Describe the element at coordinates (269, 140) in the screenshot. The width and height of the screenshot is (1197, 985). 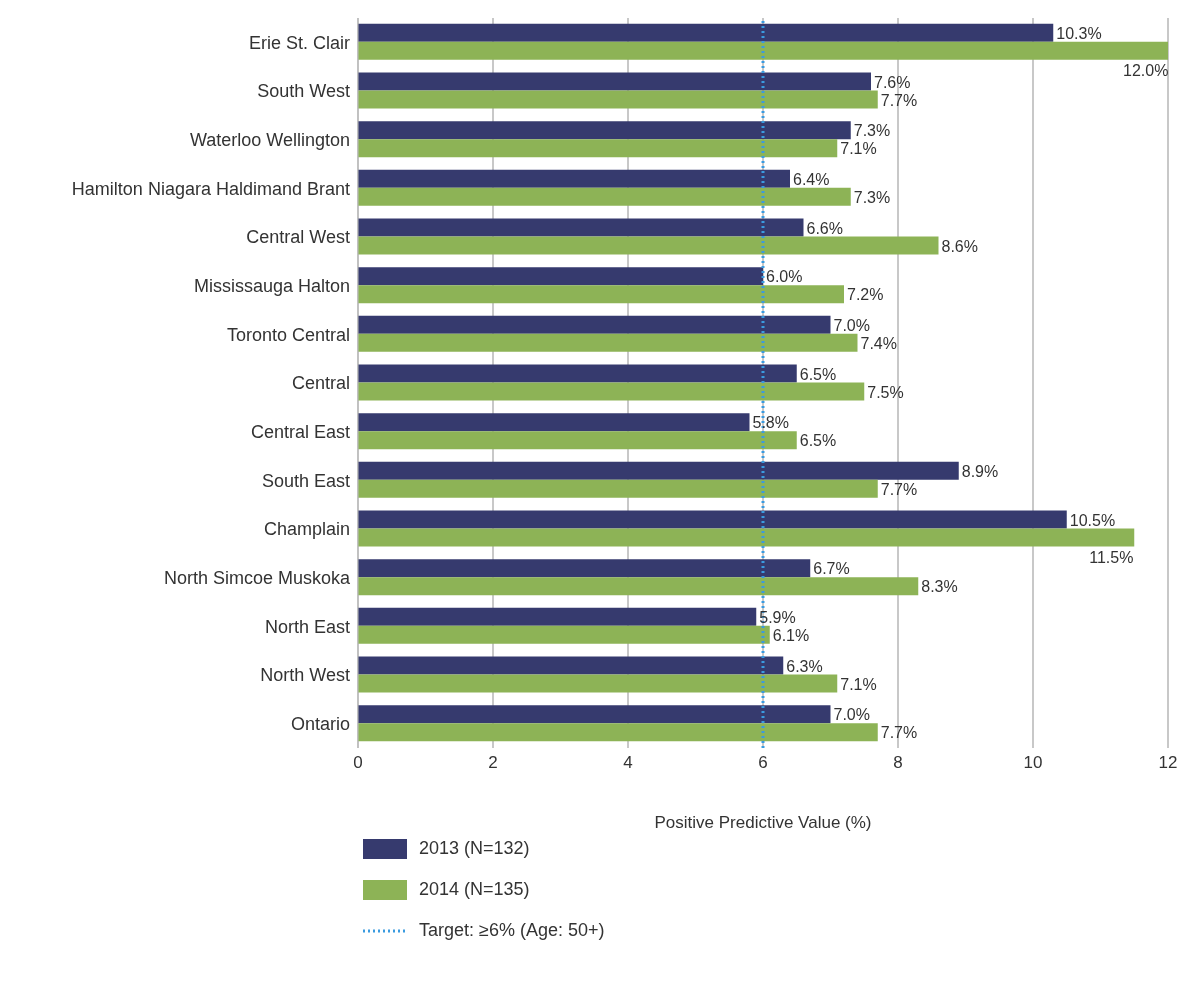
I see `y-tick-label: Waterloo Wellington` at that location.